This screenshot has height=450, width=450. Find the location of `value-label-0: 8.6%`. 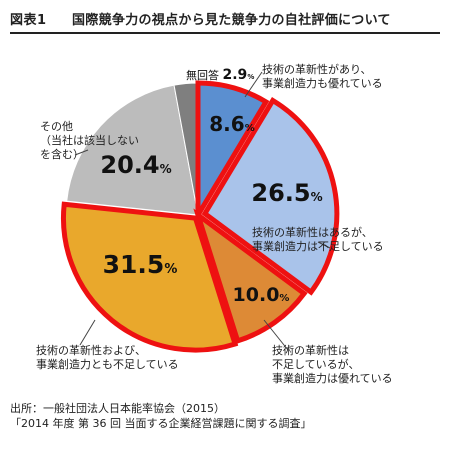

value-label-0: 8.6% is located at coordinates (231, 124).